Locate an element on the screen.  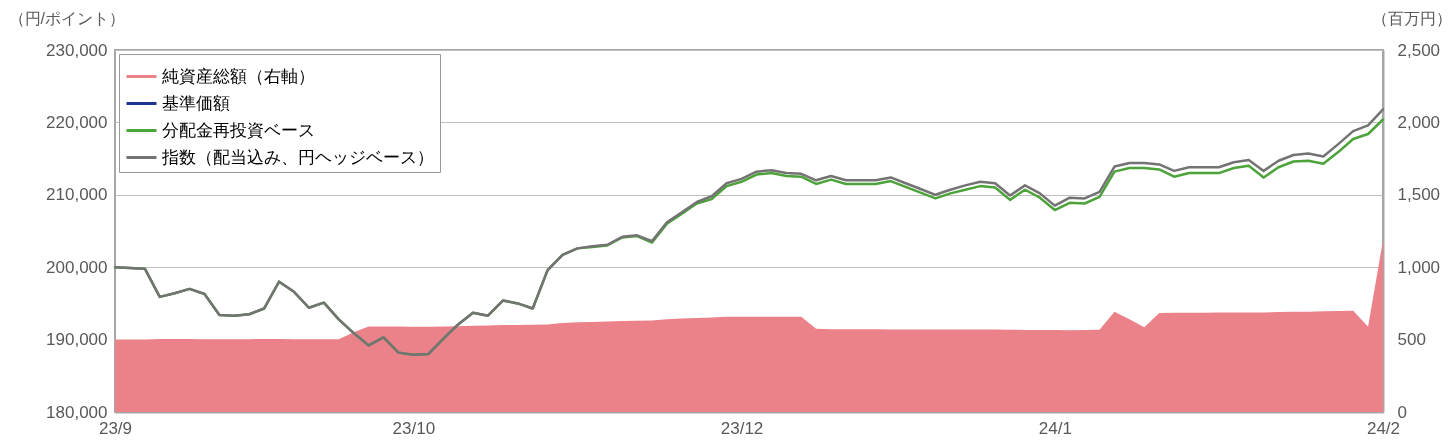
x-tick-label: 23/12 is located at coordinates (742, 428).